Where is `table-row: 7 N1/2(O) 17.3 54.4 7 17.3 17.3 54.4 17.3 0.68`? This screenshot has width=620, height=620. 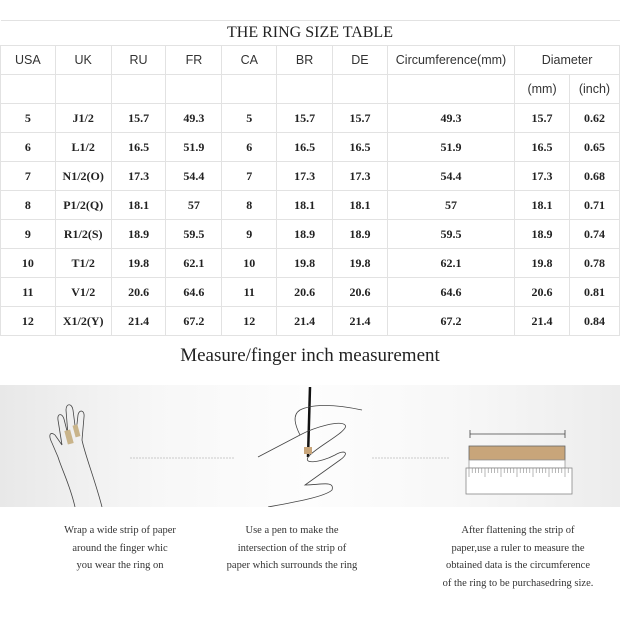 table-row: 7 N1/2(O) 17.3 54.4 7 17.3 17.3 54.4 17.3 0.68 is located at coordinates (310, 176).